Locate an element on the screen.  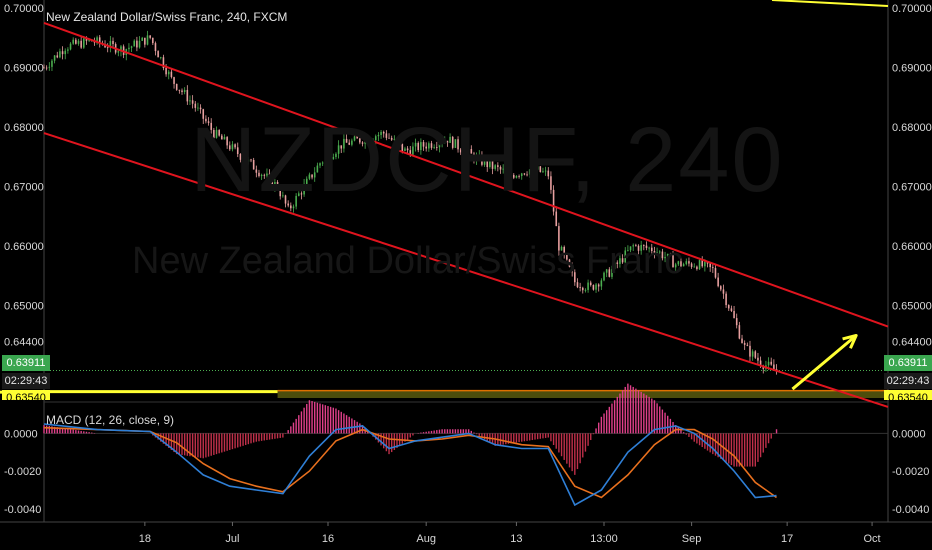
price-tick-label-right: 0.68000 is located at coordinates (912, 128).